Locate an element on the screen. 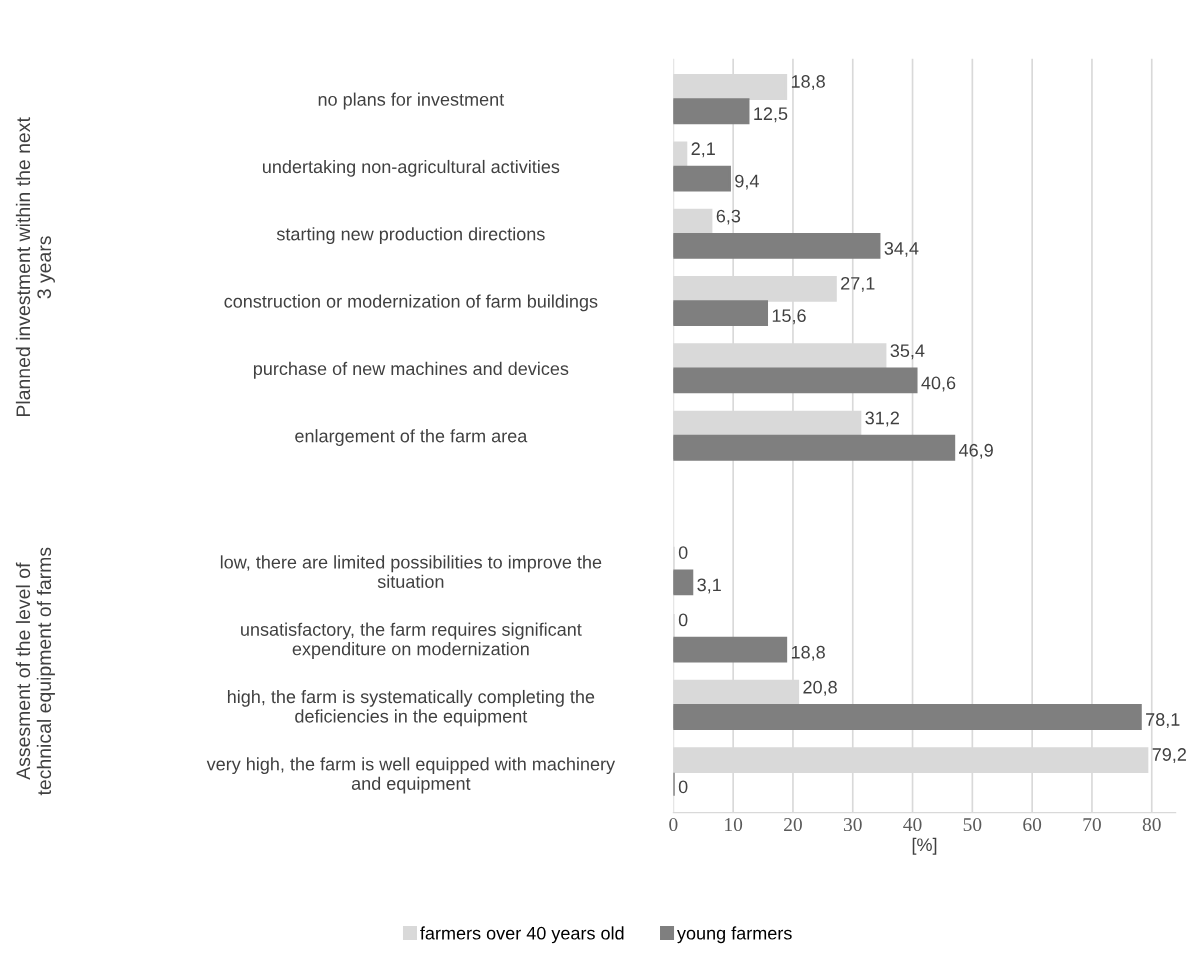 This screenshot has width=1196, height=979. y-tick-label: very high, the farm is well equipped with machinery and equipment is located at coordinates (411, 775).